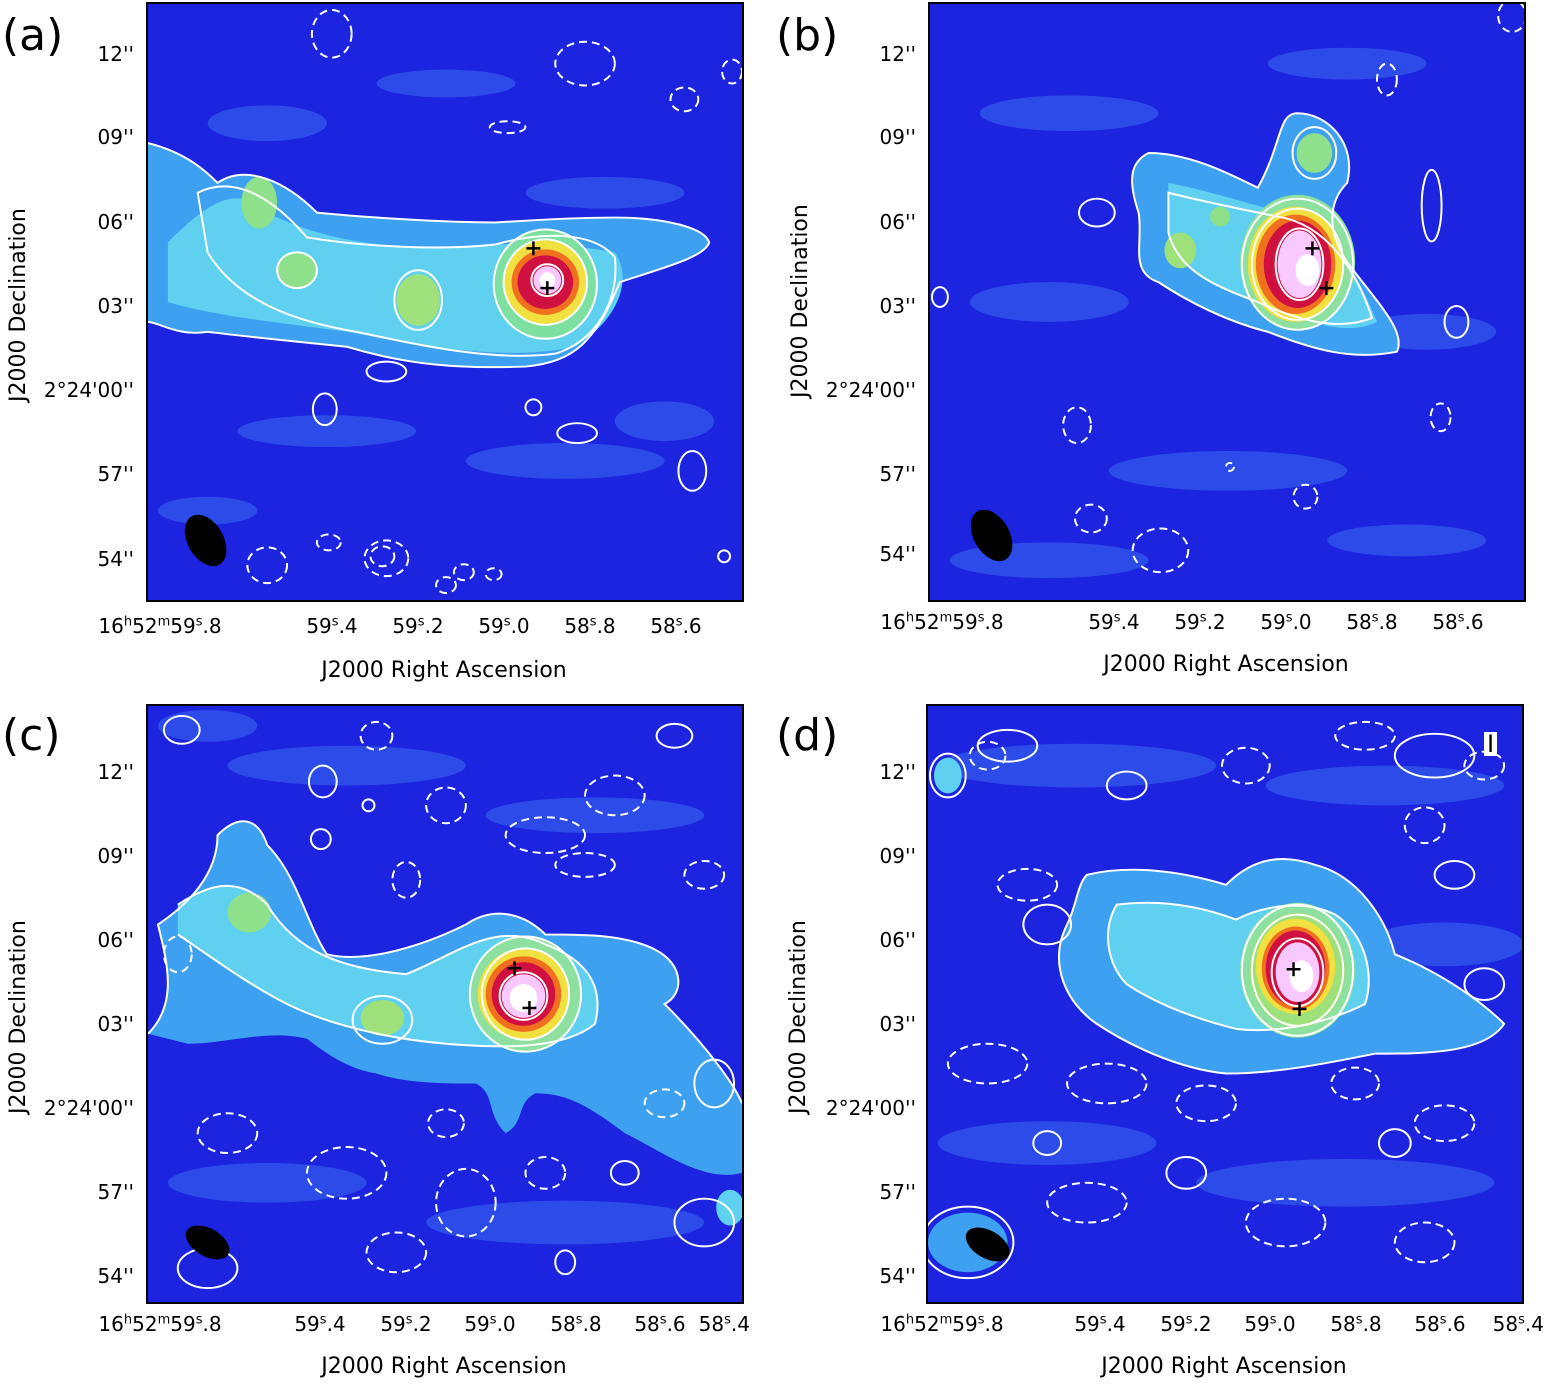 This screenshot has height=1387, width=1550. What do you see at coordinates (807, 735) in the screenshot?
I see `panel-label: (d)` at bounding box center [807, 735].